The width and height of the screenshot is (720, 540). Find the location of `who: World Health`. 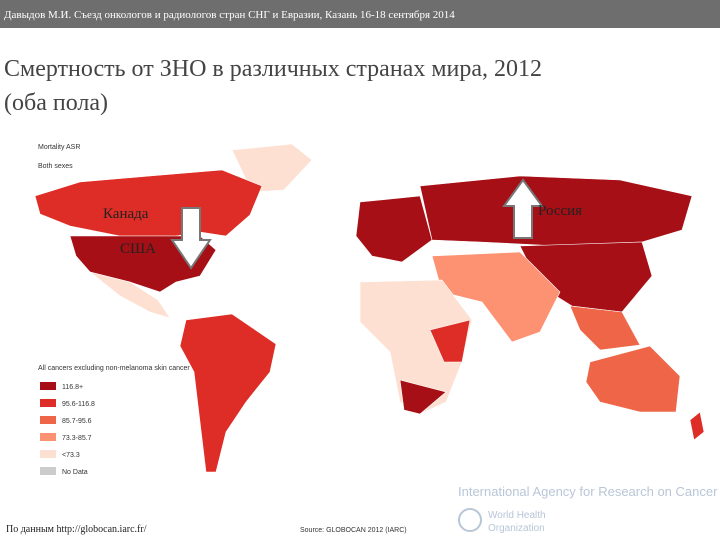

who: World Health is located at coordinates (517, 515).